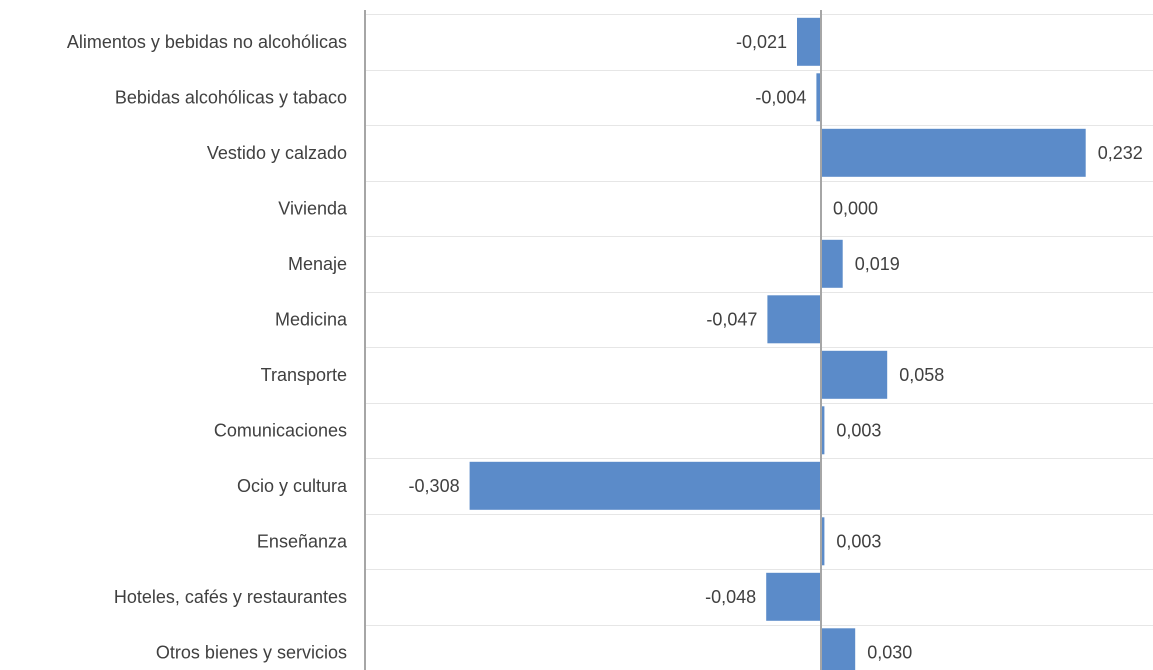 The width and height of the screenshot is (1153, 670). I want to click on value-label: -0,047, so click(731, 319).